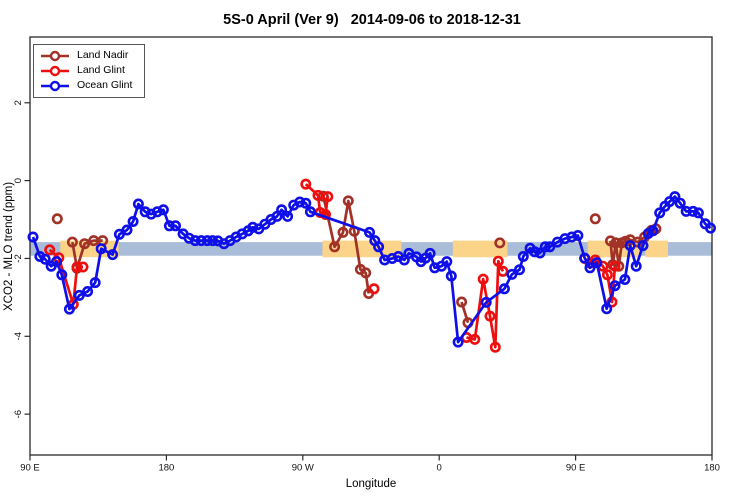 The width and height of the screenshot is (750, 500). I want to click on x-tick-label: 0, so click(439, 468).